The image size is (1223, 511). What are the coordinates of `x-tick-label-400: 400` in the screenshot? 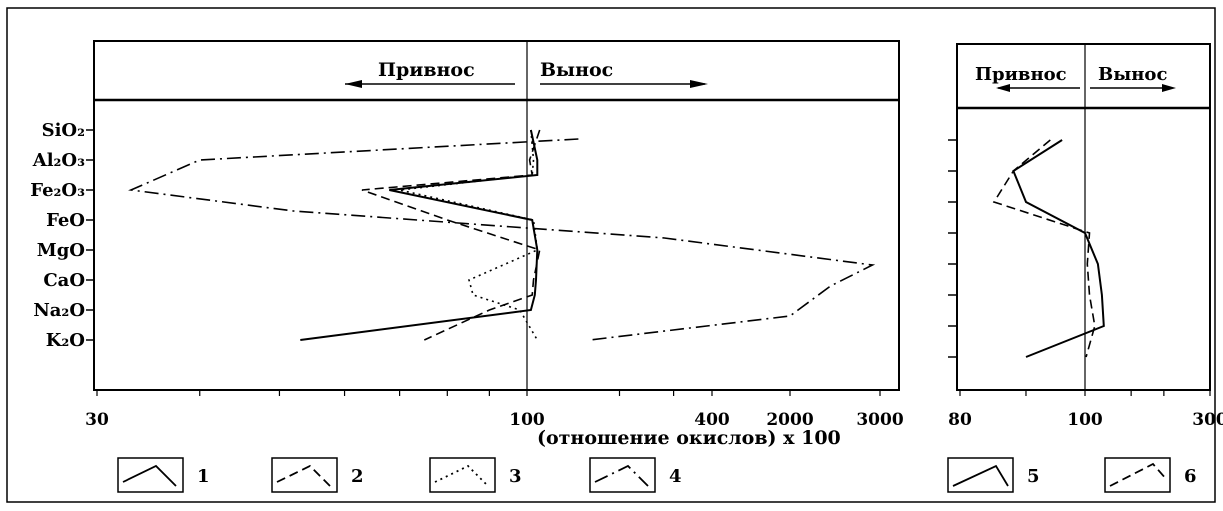 It's located at (712, 420).